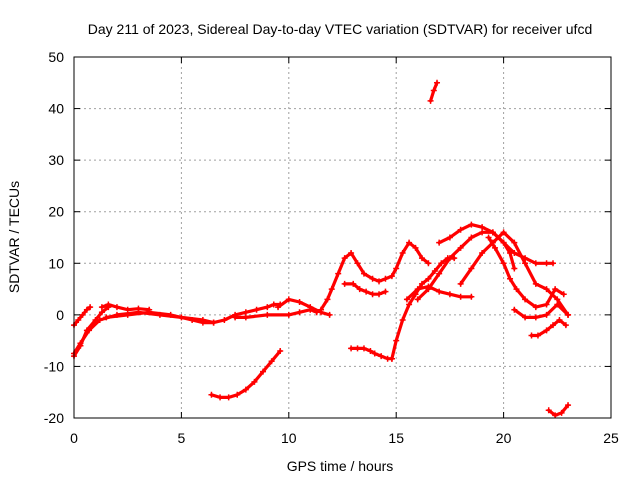  I want to click on y-tick-label: 40, so click(56, 109).